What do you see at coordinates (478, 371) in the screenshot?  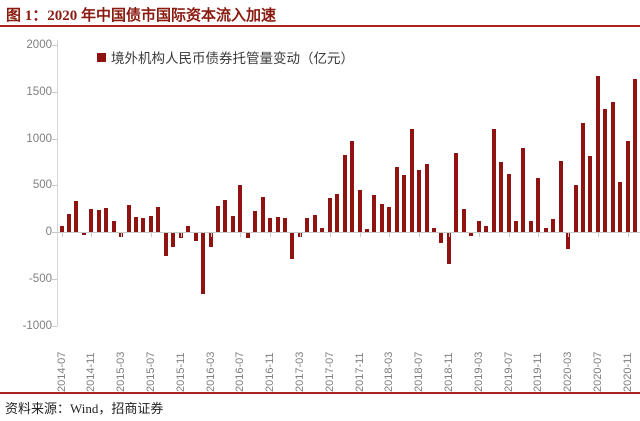 I see `x-axis-label: 2019-03` at bounding box center [478, 371].